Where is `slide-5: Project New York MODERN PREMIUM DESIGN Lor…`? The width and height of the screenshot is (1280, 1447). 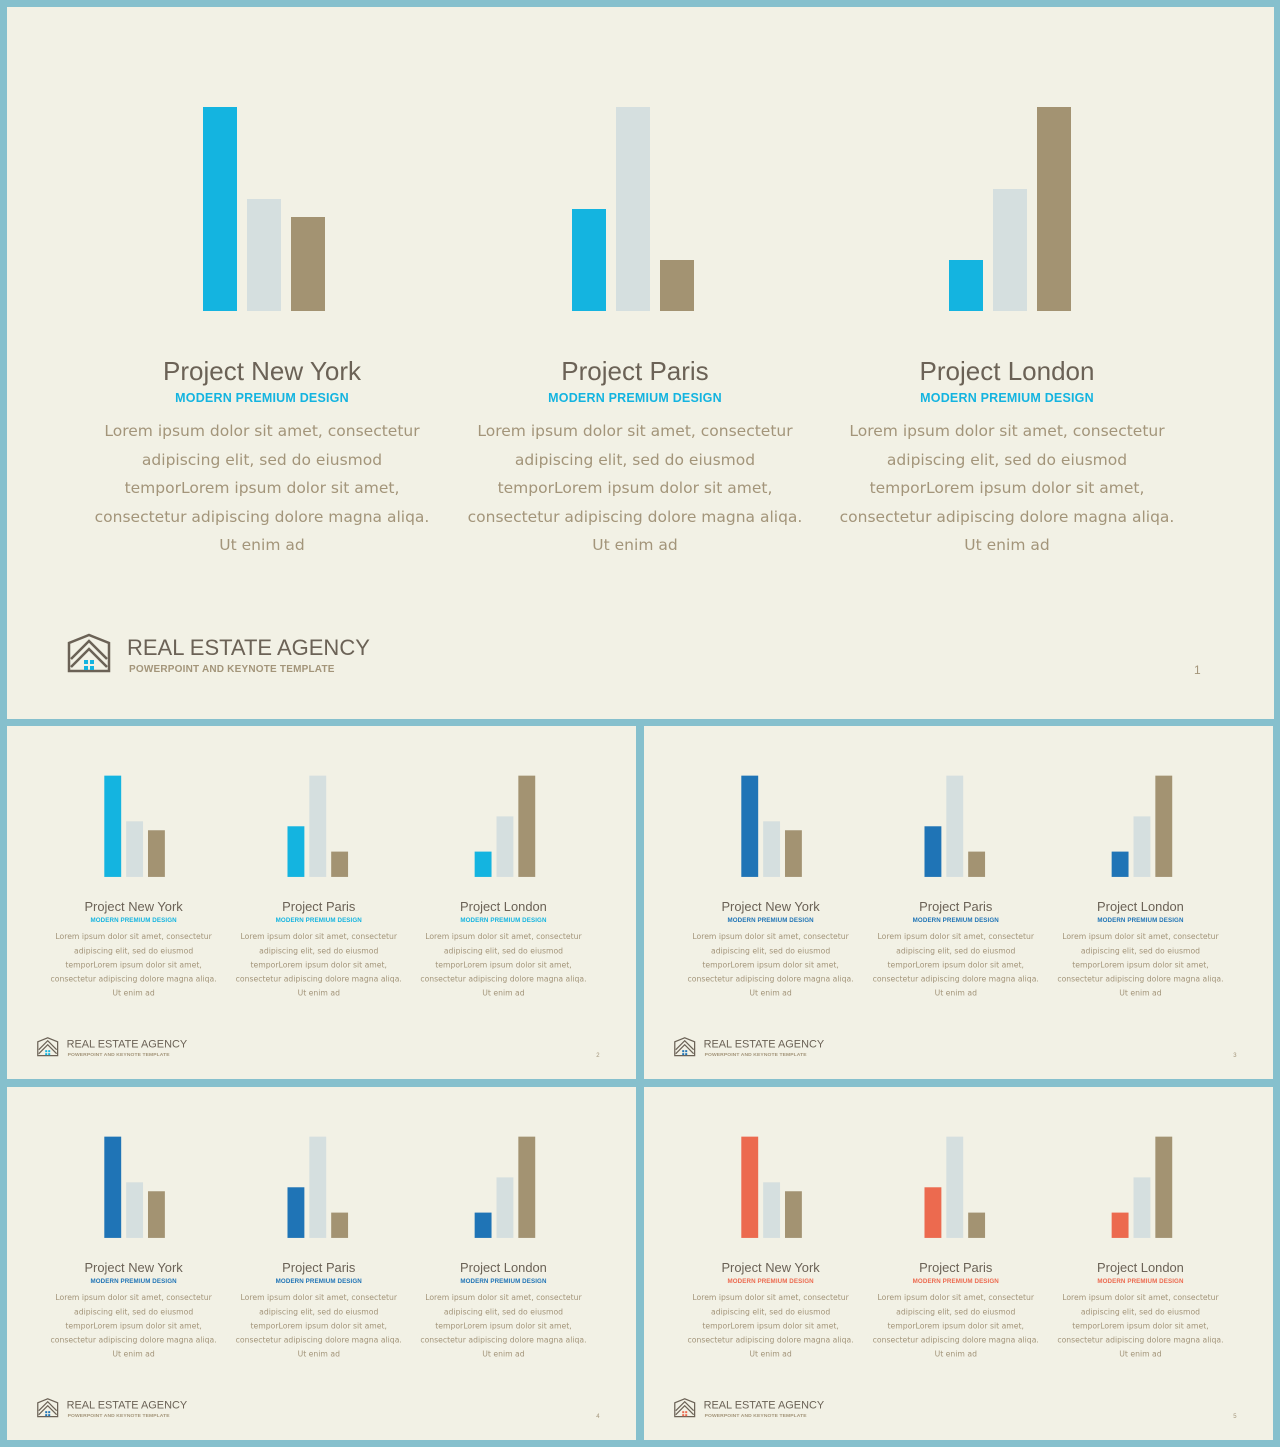 slide-5: Project New York MODERN PREMIUM DESIGN Lor… is located at coordinates (958, 1263).